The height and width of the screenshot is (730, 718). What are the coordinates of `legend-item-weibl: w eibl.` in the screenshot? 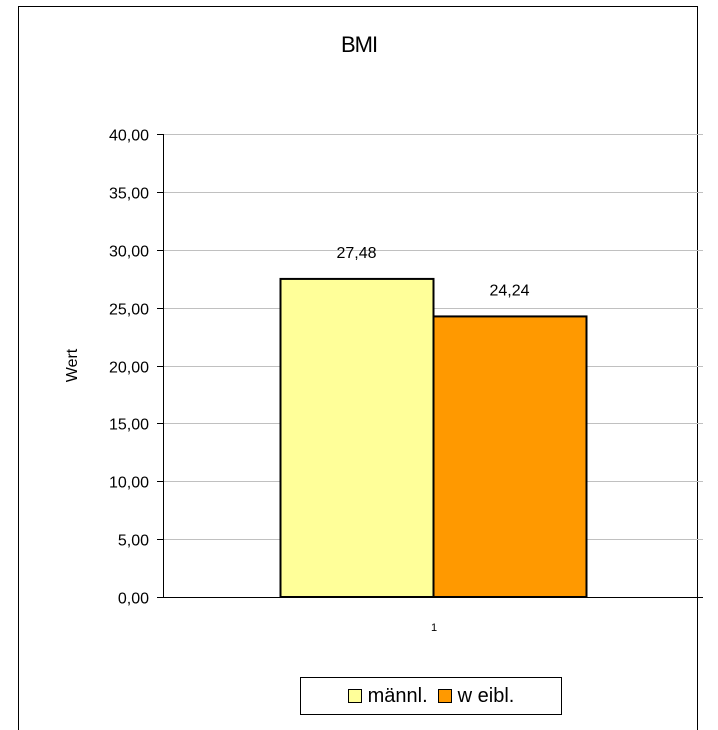 It's located at (476, 696).